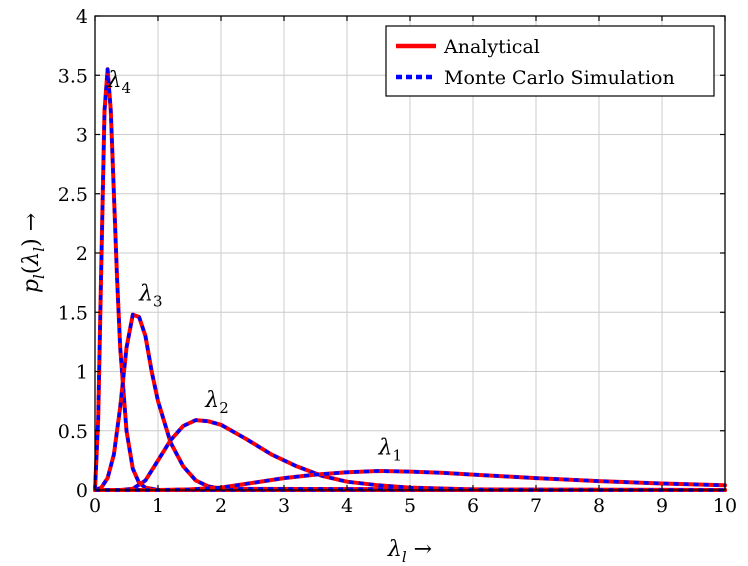  What do you see at coordinates (216, 402) in the screenshot?
I see `curve-annotation-2: λ2` at bounding box center [216, 402].